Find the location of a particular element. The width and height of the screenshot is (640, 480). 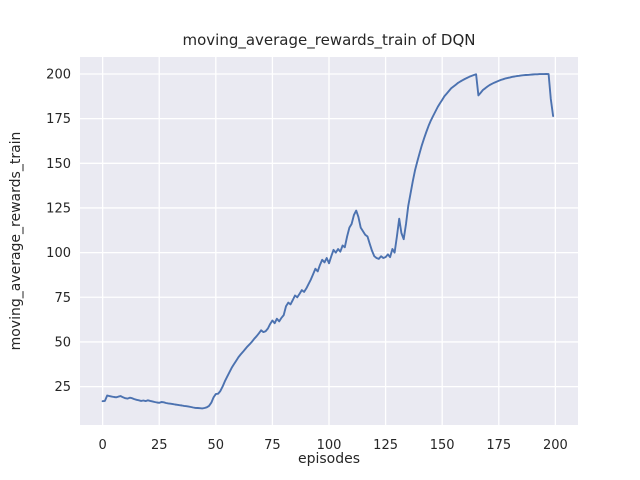

x-axis-label: episodes is located at coordinates (329, 459).